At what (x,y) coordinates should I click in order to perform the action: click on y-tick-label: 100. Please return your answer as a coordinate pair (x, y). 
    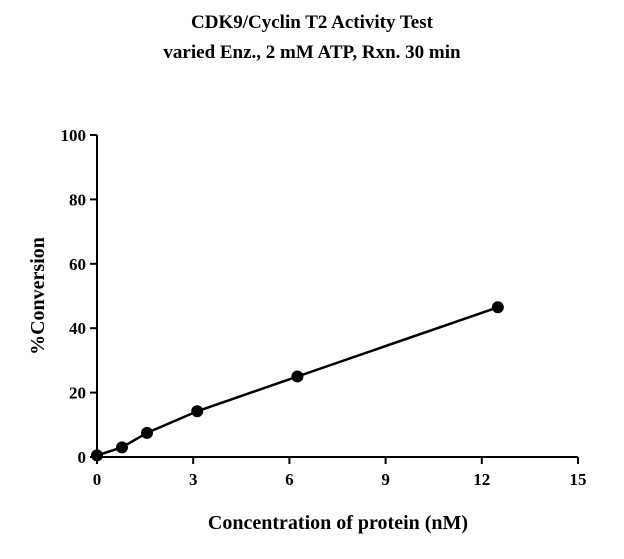
    Looking at the image, I should click on (74, 135).